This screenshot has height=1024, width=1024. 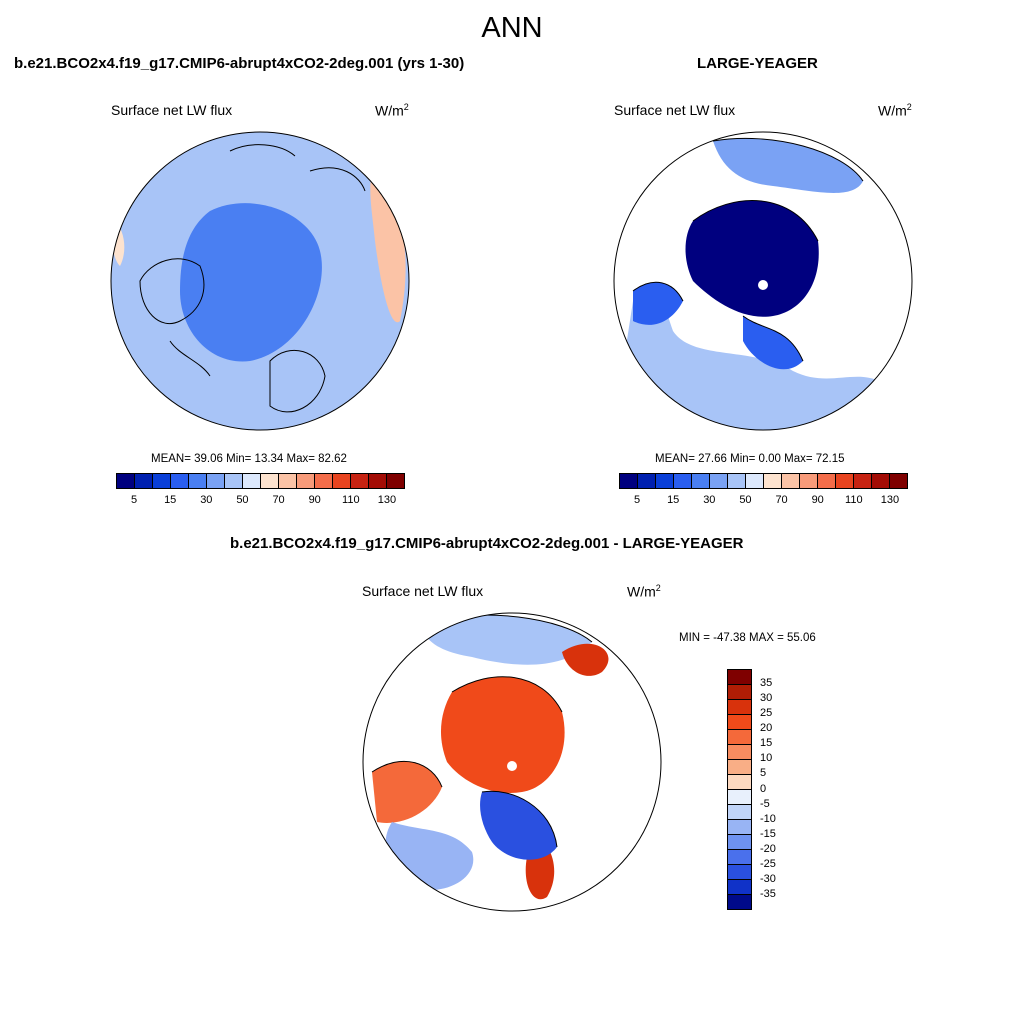 I want to click on panel-3-tick-label: -25, so click(x=768, y=863).